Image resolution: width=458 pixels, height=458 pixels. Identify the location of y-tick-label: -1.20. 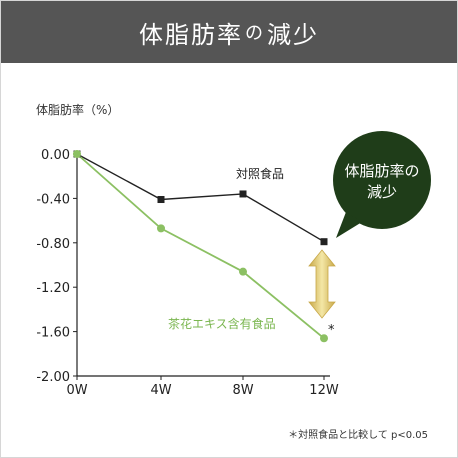
(53, 288).